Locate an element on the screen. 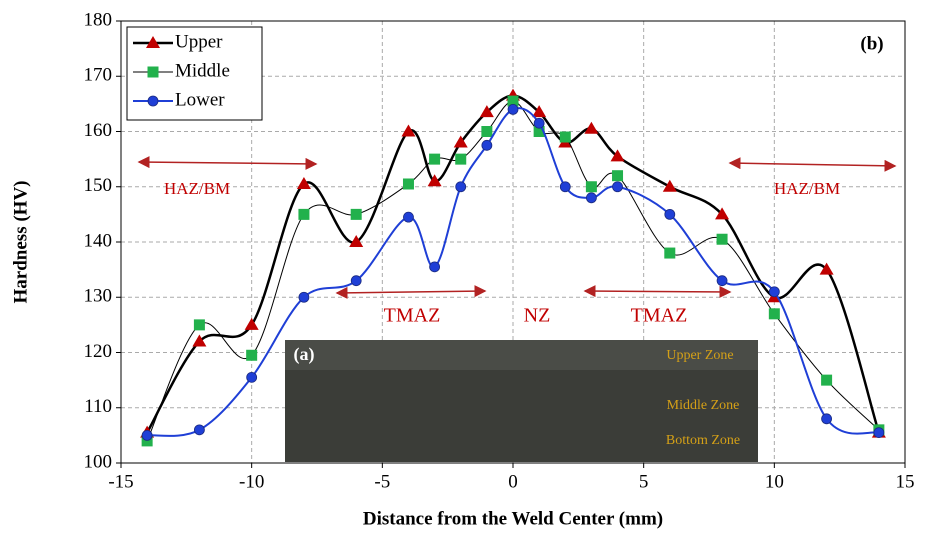  x-tick-label: -15 is located at coordinates (120, 481).